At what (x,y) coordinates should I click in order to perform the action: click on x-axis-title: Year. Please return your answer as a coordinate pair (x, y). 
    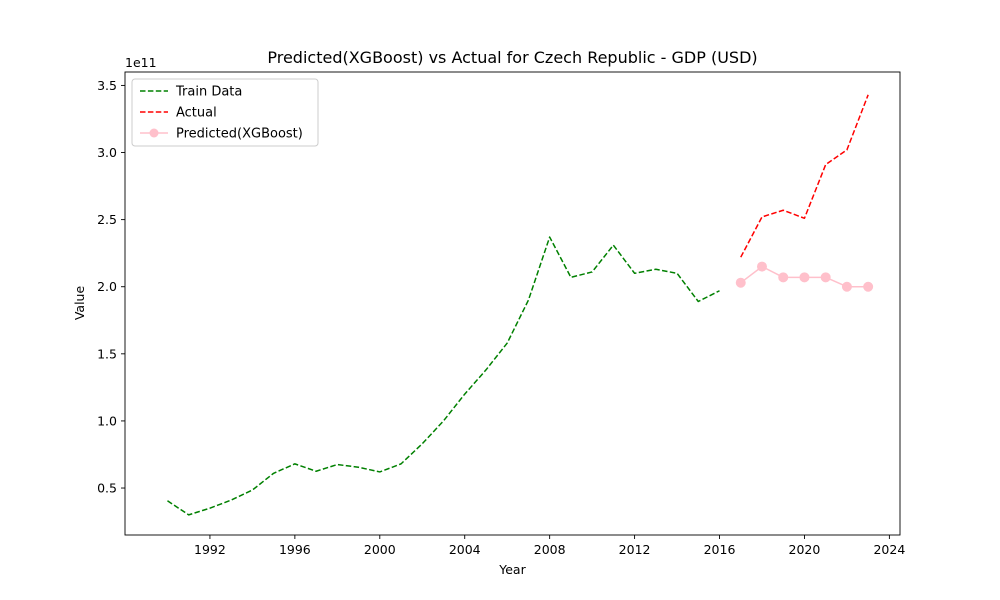
    Looking at the image, I should click on (512, 569).